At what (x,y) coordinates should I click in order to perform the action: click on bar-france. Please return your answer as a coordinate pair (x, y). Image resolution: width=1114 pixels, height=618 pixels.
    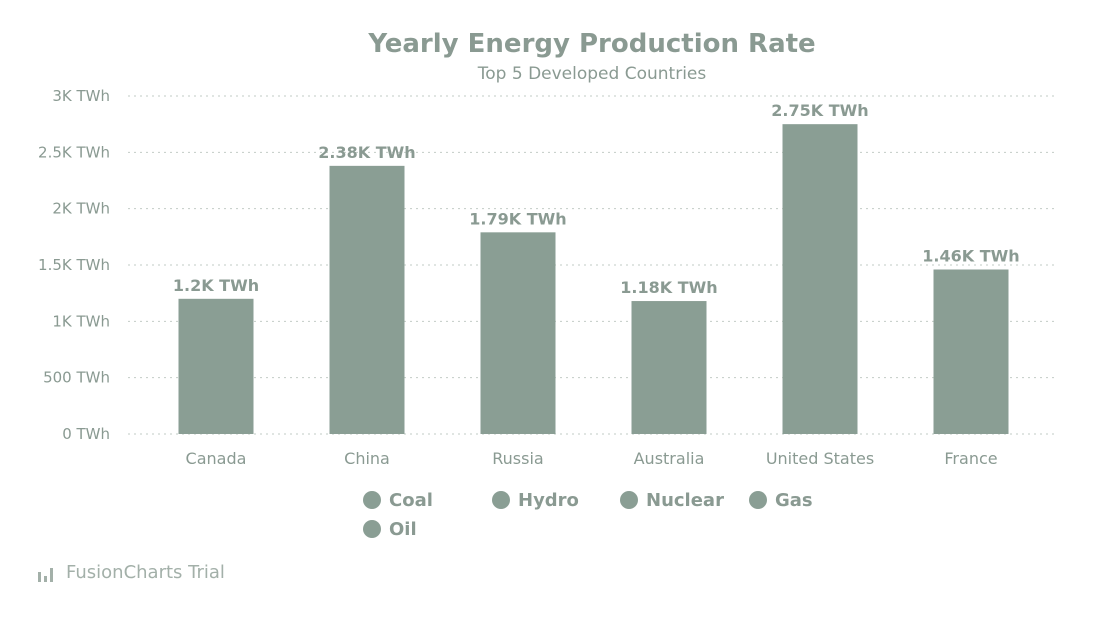
    Looking at the image, I should click on (971, 351).